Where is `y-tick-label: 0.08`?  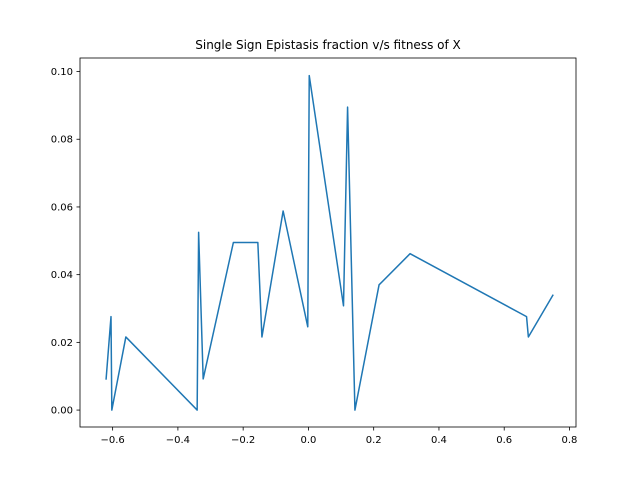
y-tick-label: 0.08 is located at coordinates (62, 140).